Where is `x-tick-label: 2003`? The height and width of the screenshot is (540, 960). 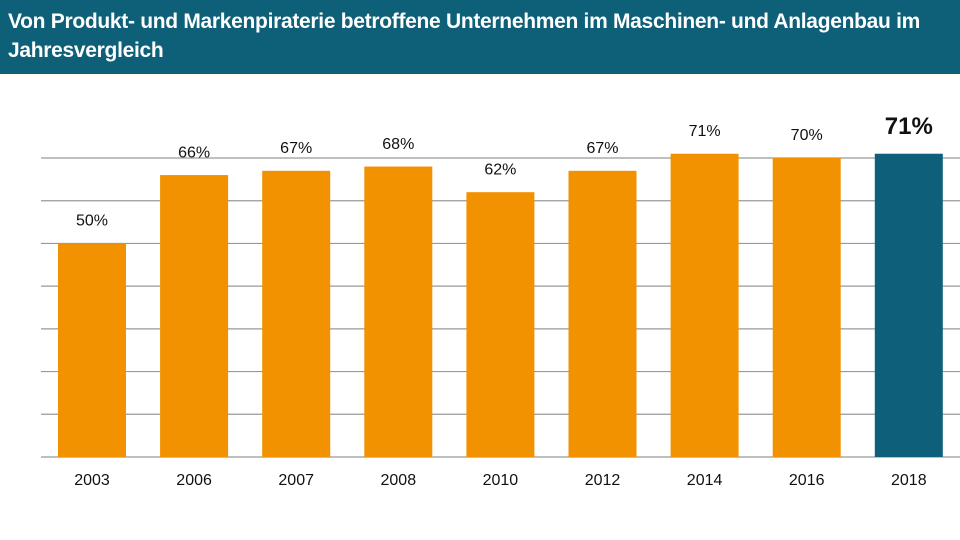
x-tick-label: 2003 is located at coordinates (92, 480).